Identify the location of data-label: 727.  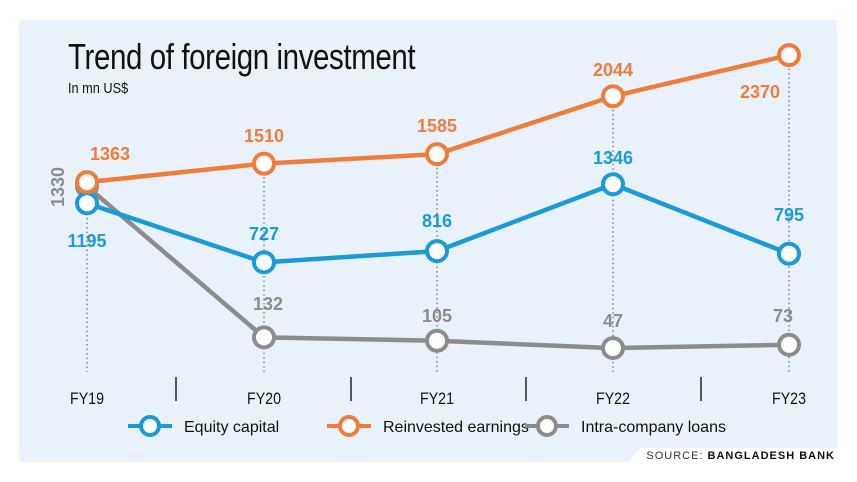
(264, 234).